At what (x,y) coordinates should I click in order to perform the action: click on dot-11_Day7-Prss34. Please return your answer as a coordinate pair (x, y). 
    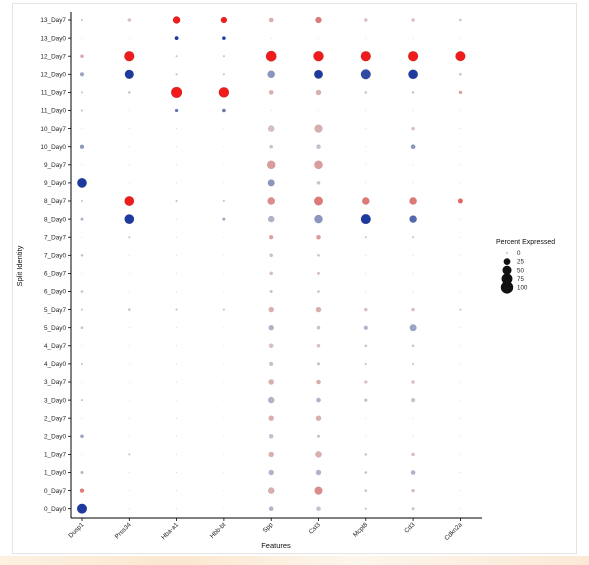
    Looking at the image, I should click on (129, 92).